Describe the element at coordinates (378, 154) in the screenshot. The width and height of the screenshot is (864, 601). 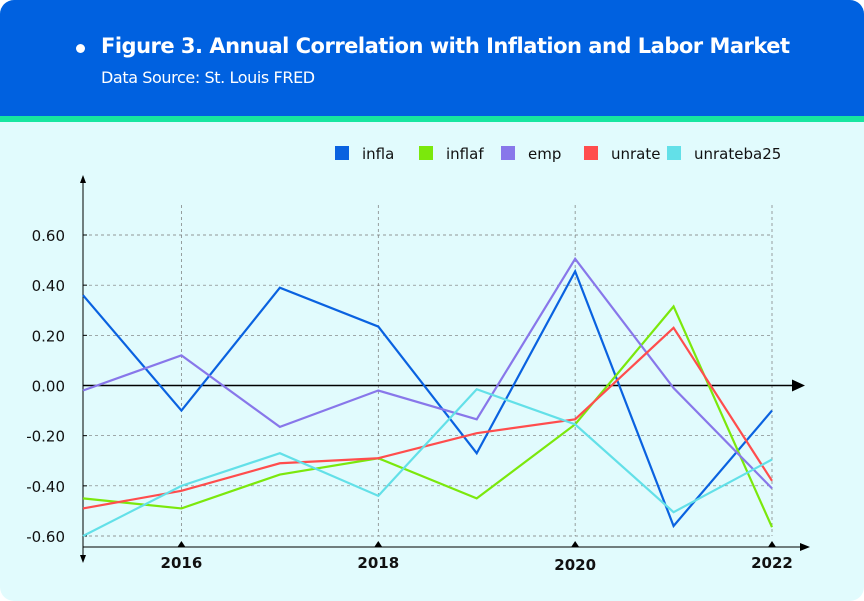
I see `legend-label-infla: infla` at that location.